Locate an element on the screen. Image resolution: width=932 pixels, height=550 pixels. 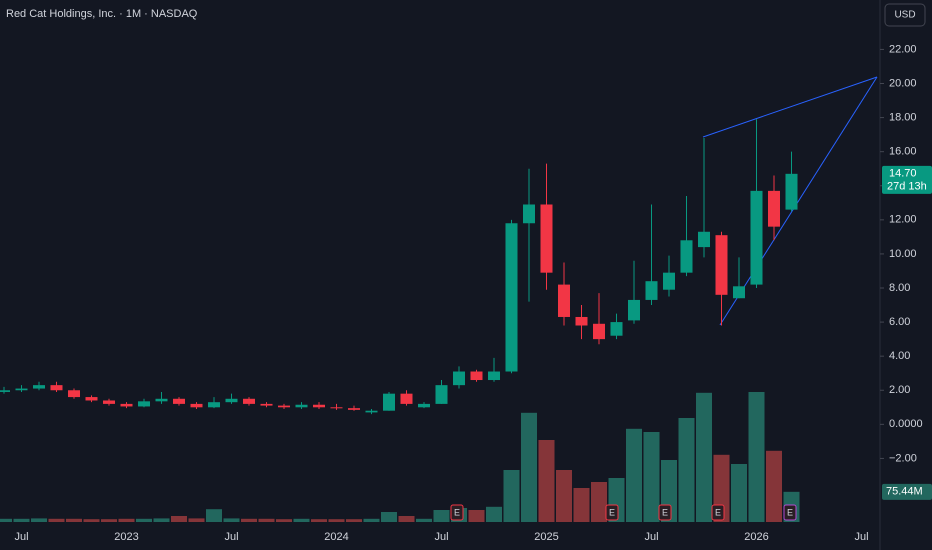
y-tick-label: 18.00 is located at coordinates (903, 117).